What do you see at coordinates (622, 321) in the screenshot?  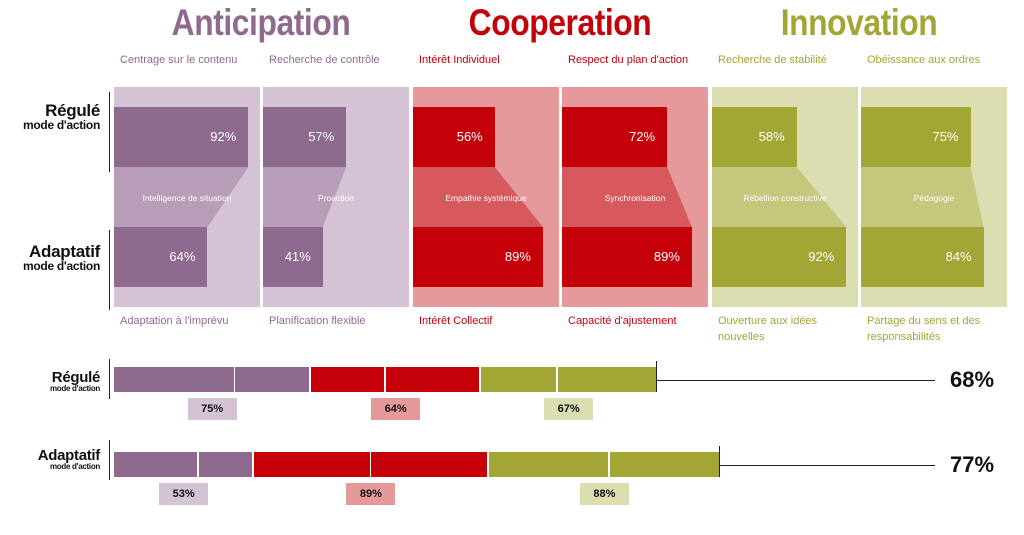 I see `dimension-bottom-label: Capacité d'ajustement` at bounding box center [622, 321].